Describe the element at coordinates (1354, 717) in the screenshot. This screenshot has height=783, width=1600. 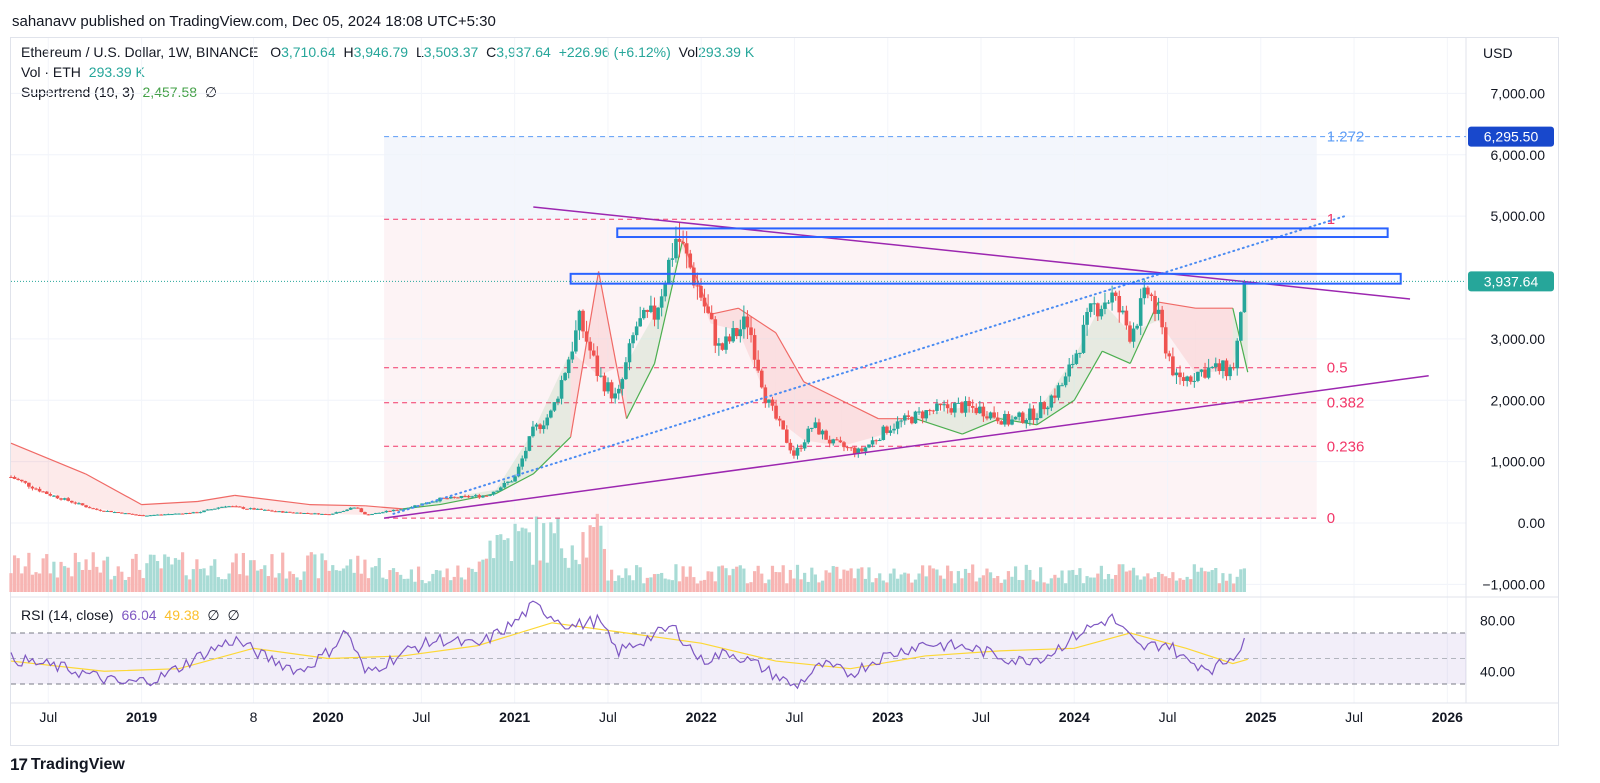
I see `time-axis-label: Jul` at that location.